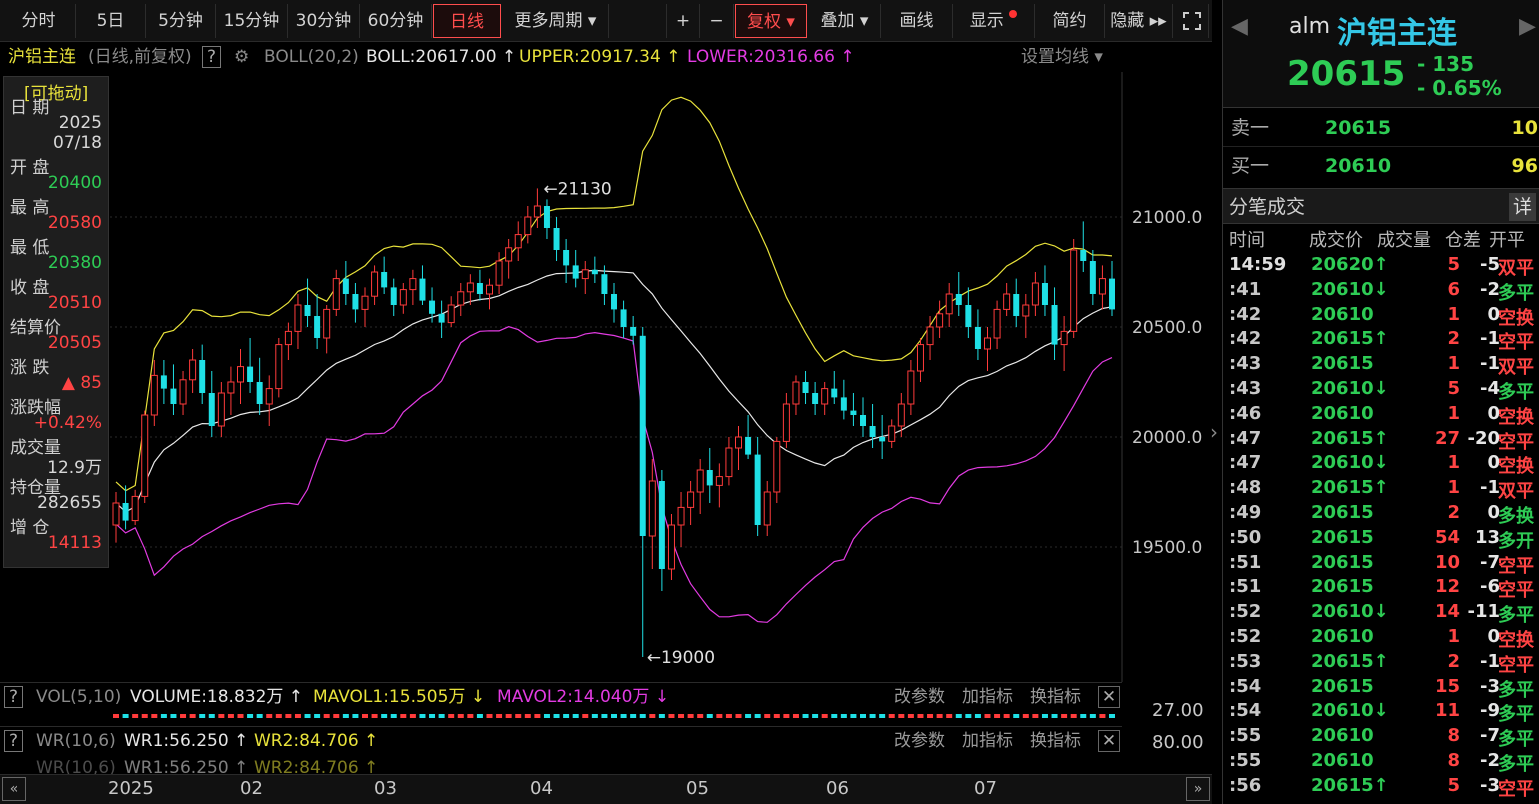 The image size is (1539, 804). What do you see at coordinates (1245, 463) in the screenshot?
I see `tick-time: :47` at bounding box center [1245, 463].